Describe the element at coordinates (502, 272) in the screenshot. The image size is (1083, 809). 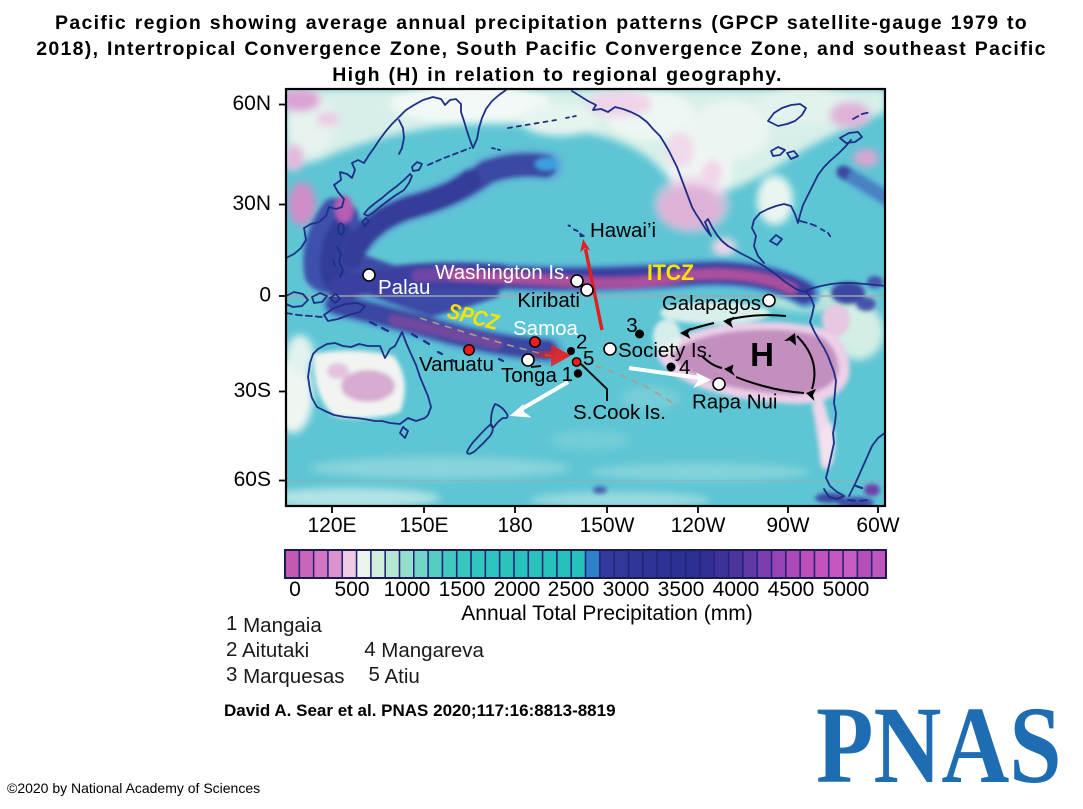
I see `svg-text: Washington Is.` at that location.